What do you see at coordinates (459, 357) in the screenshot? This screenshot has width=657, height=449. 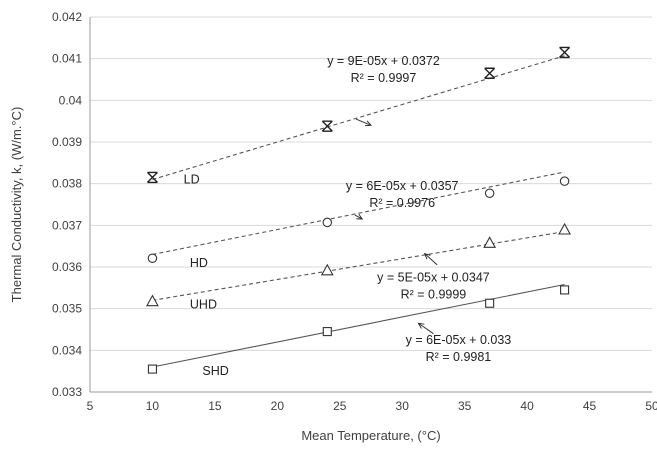 I see `r-squared-label: R² = 0.9981` at bounding box center [459, 357].